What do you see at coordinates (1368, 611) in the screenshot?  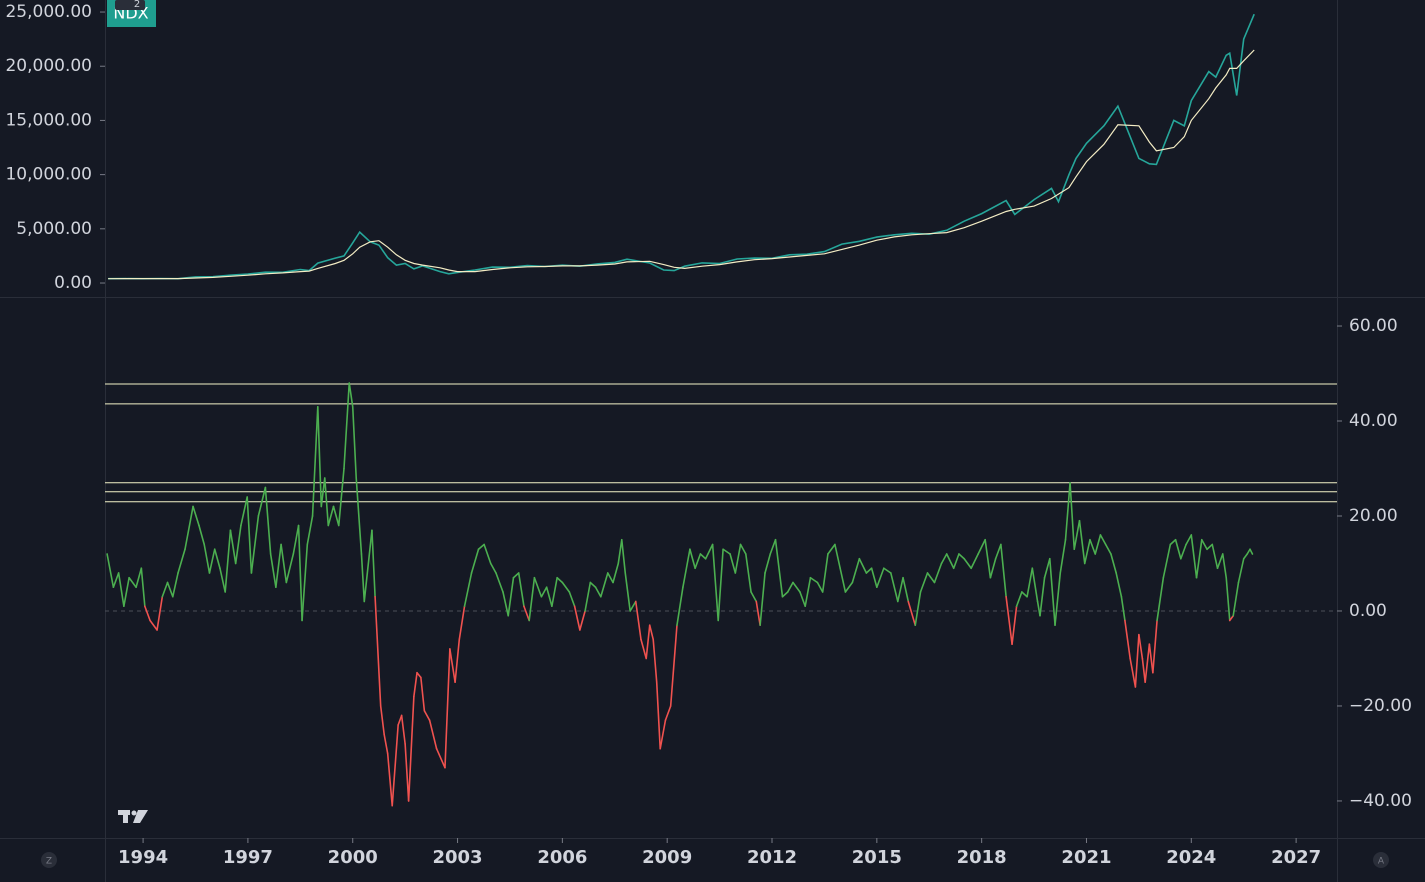 I see `y-tick-label: 0.00` at bounding box center [1368, 611].